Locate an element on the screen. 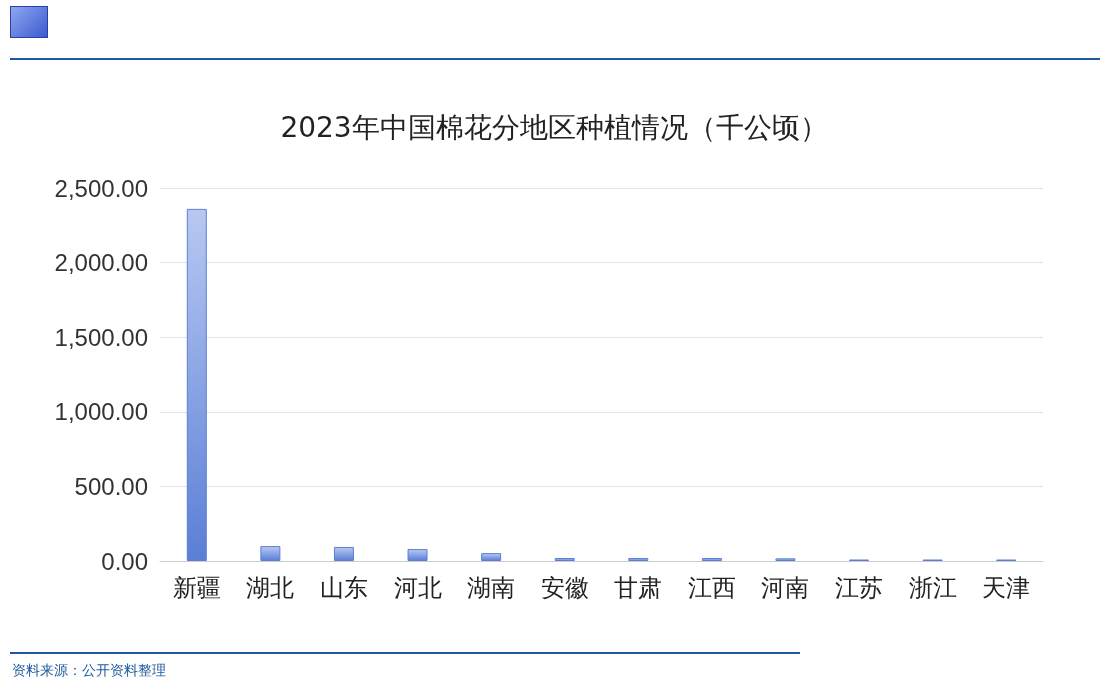 This screenshot has width=1108, height=696. x-tick-label: 河北 is located at coordinates (417, 587).